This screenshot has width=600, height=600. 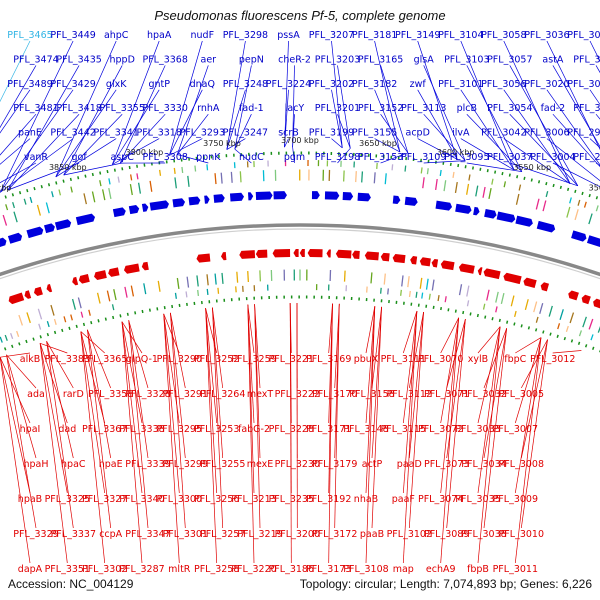 I want to click on gene-label: acpD, so click(x=418, y=133).